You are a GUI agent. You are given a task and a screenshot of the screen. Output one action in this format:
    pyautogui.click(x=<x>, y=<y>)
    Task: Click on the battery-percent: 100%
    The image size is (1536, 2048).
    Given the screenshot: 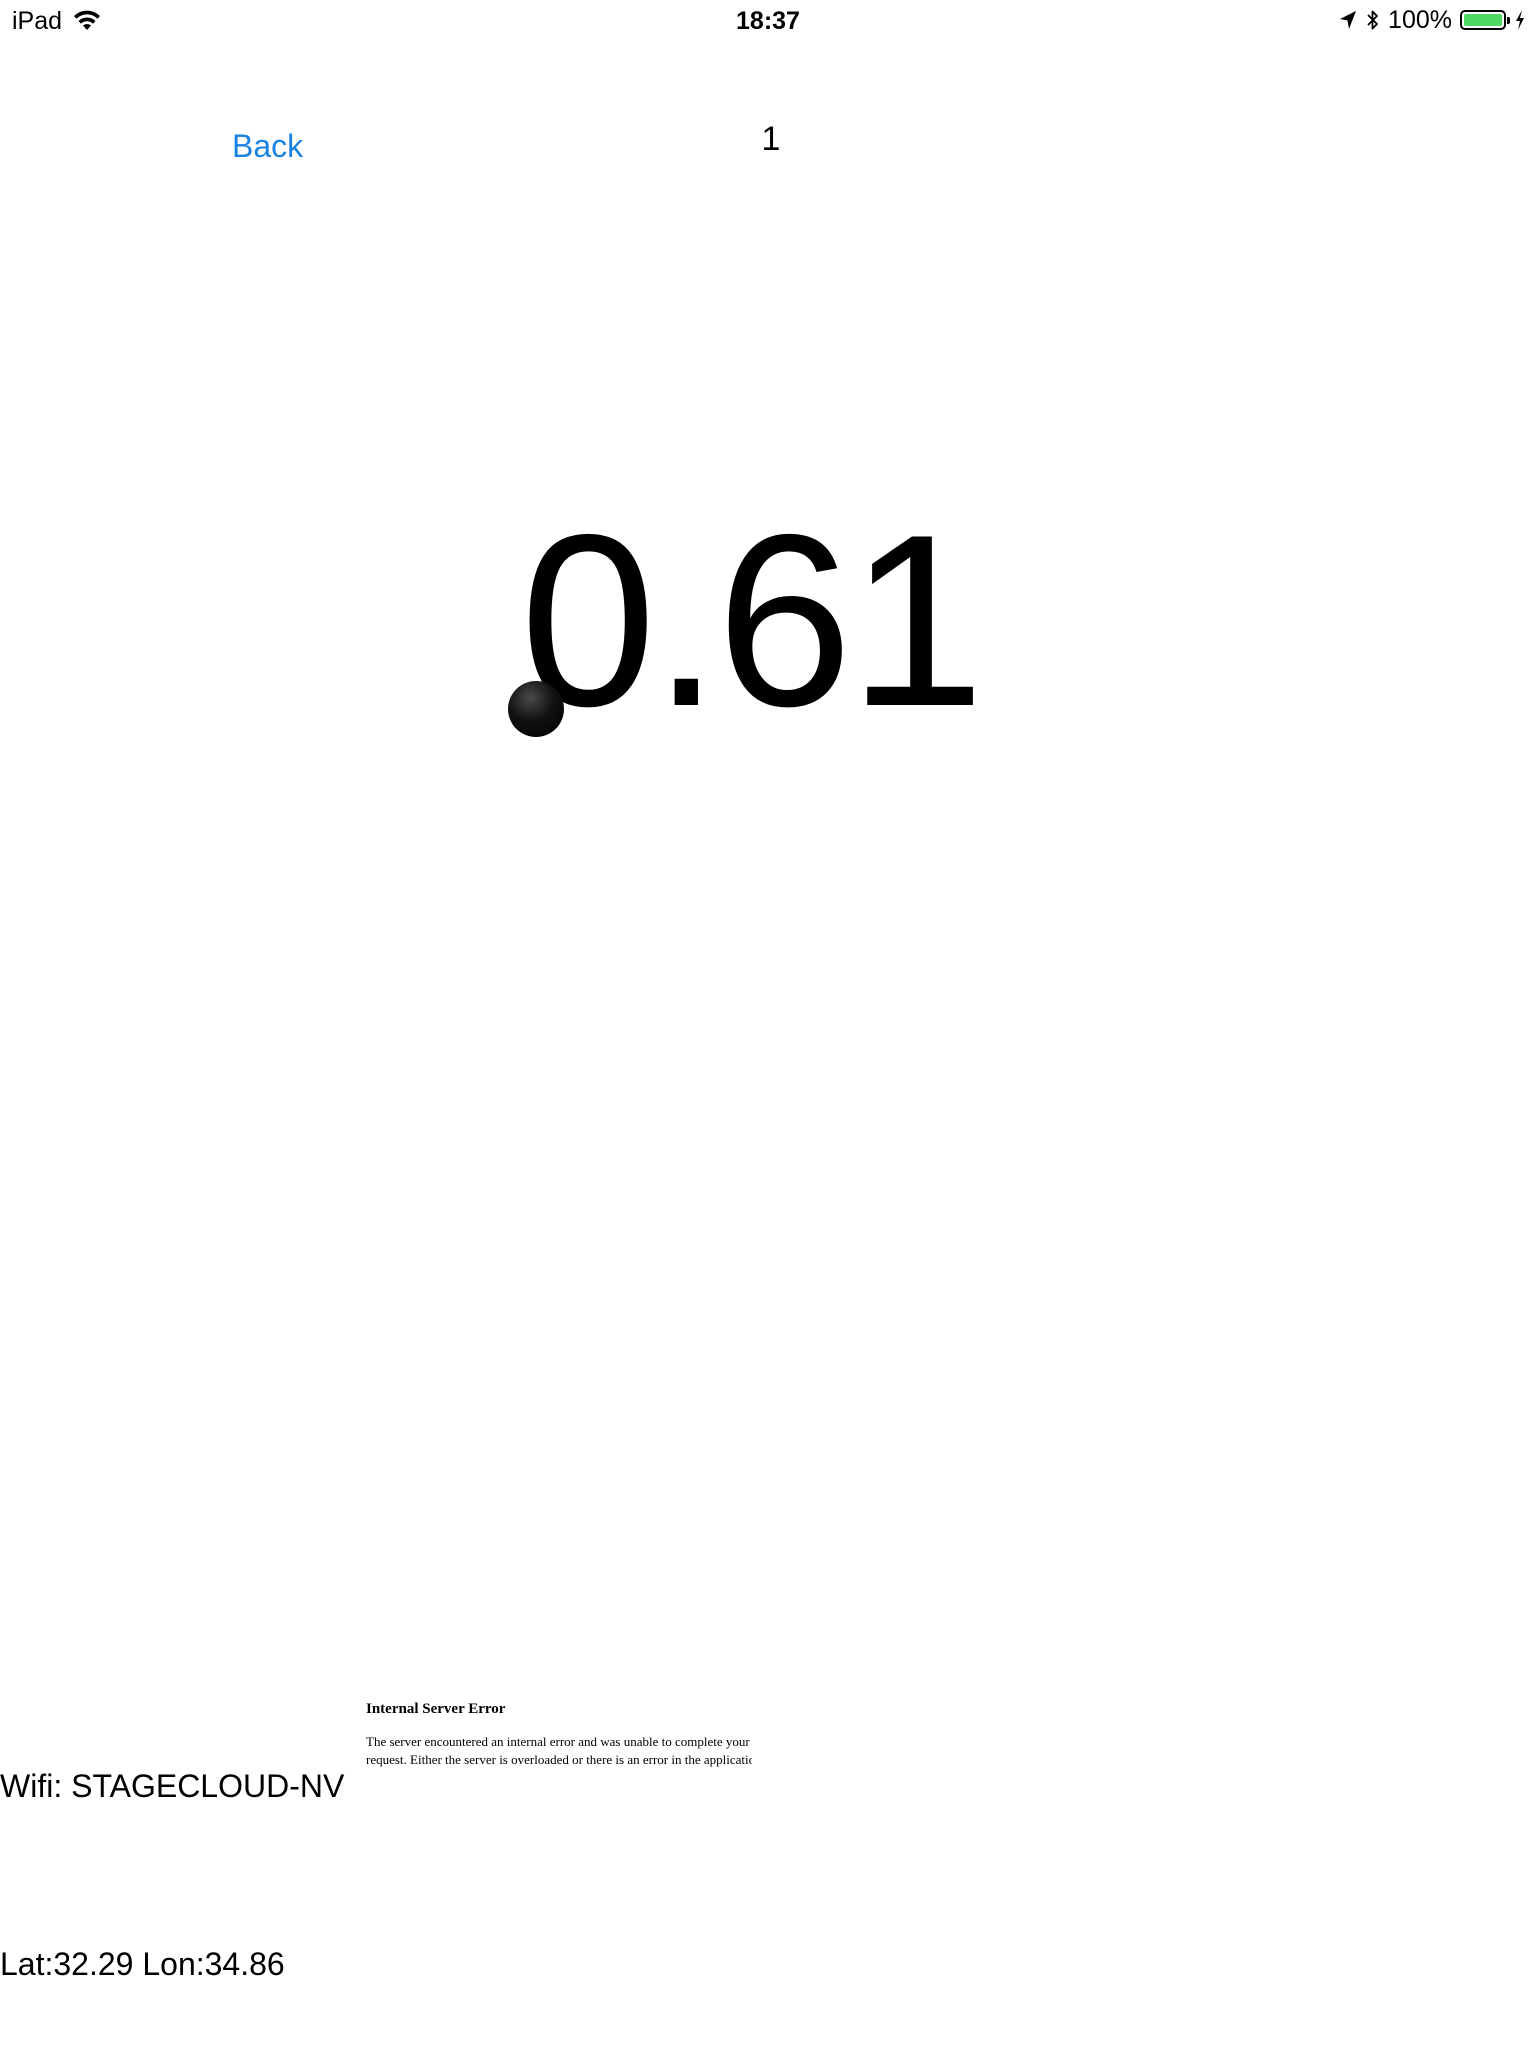 What is the action you would take?
    pyautogui.click(x=1420, y=20)
    